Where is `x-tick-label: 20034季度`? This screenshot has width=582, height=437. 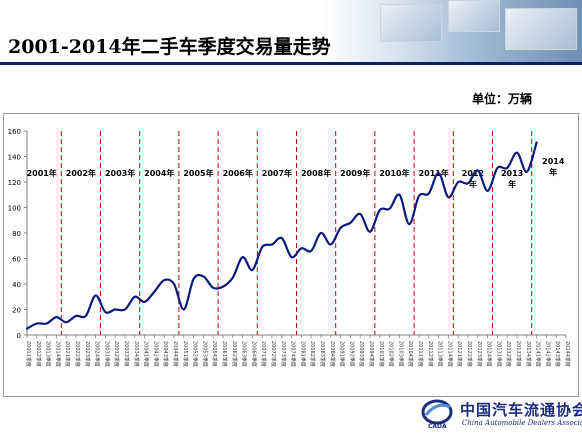 x-tick-label: 20034季度 is located at coordinates (136, 354).